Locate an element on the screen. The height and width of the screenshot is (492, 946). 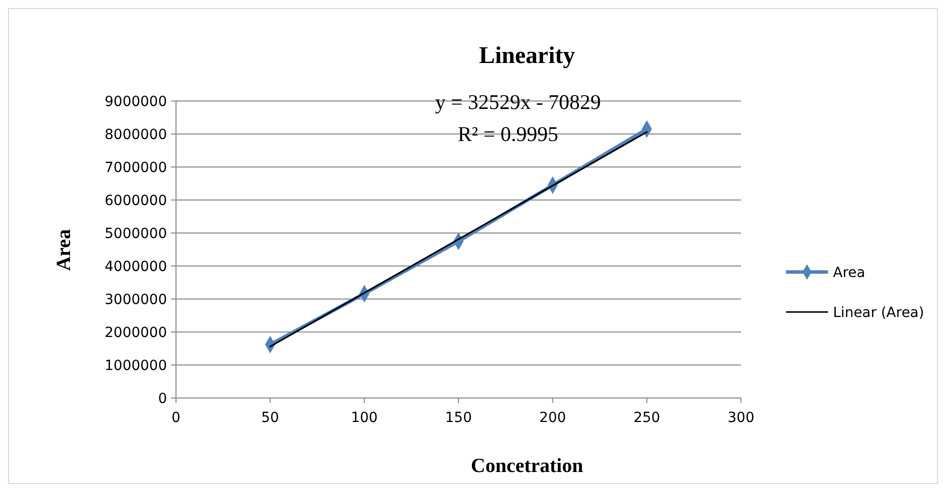
y-tick-label: 2000000 is located at coordinates (135, 332).